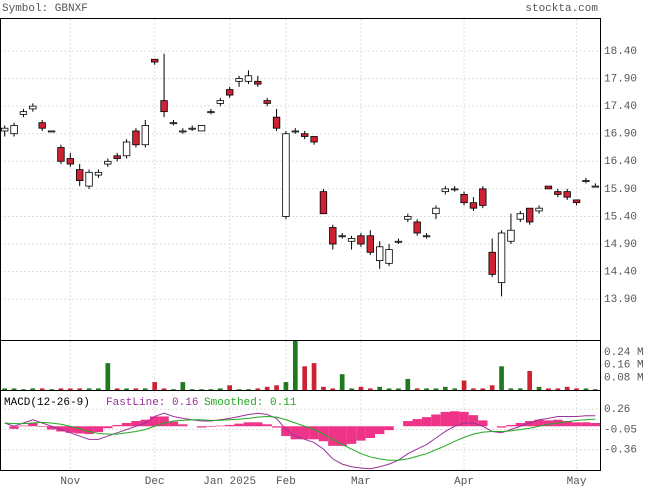  What do you see at coordinates (620, 52) in the screenshot?
I see `y-tick-label: 18.40` at bounding box center [620, 52].